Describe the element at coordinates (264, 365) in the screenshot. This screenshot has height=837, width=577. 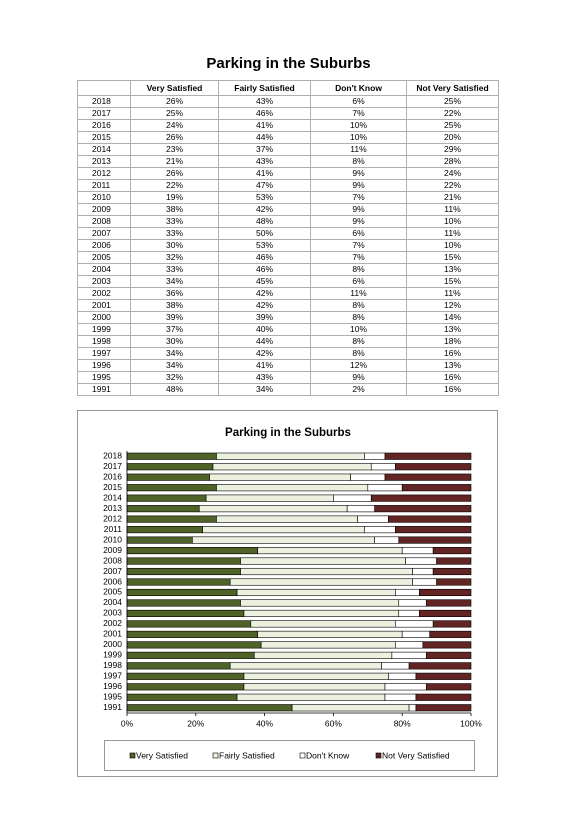
I see `value-cell: 41%` at that location.